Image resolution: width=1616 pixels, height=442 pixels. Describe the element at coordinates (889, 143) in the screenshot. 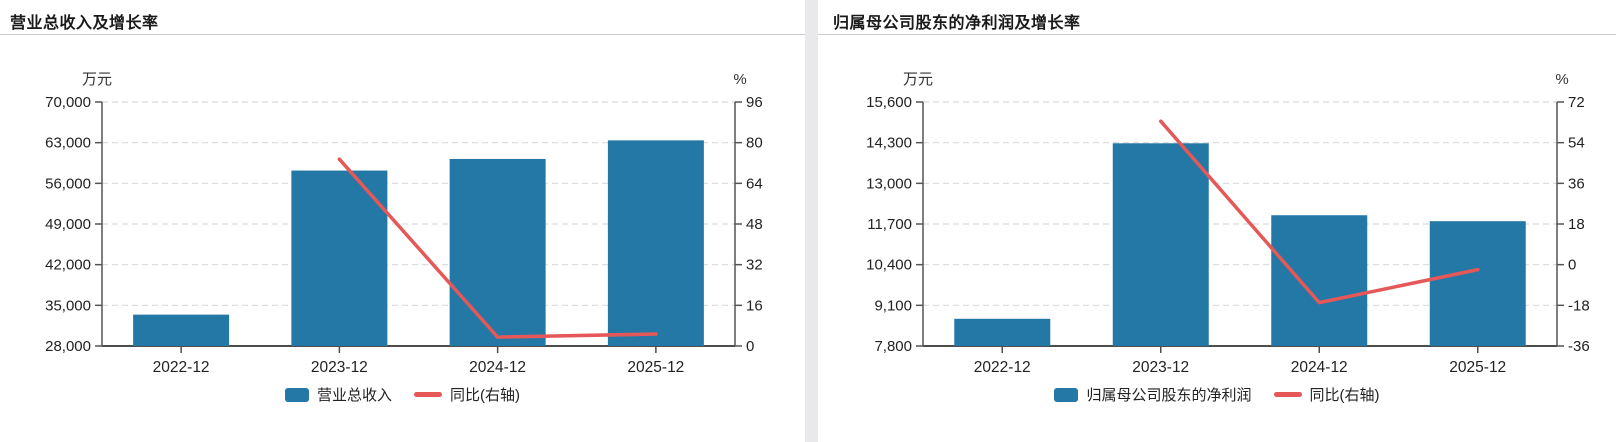

I see `svg-text: 14,300` at that location.